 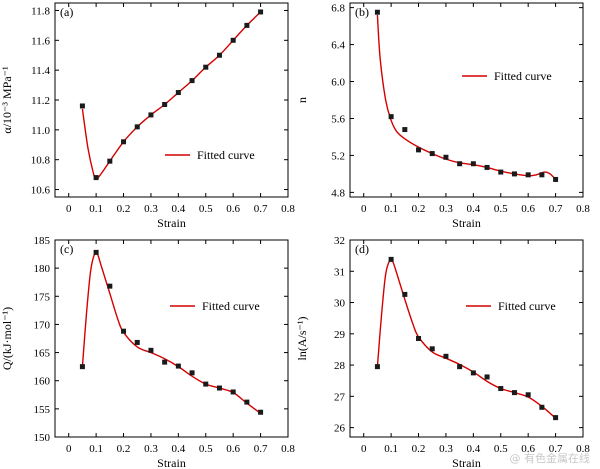 I want to click on y-tick-label: 155, so click(x=42, y=410).